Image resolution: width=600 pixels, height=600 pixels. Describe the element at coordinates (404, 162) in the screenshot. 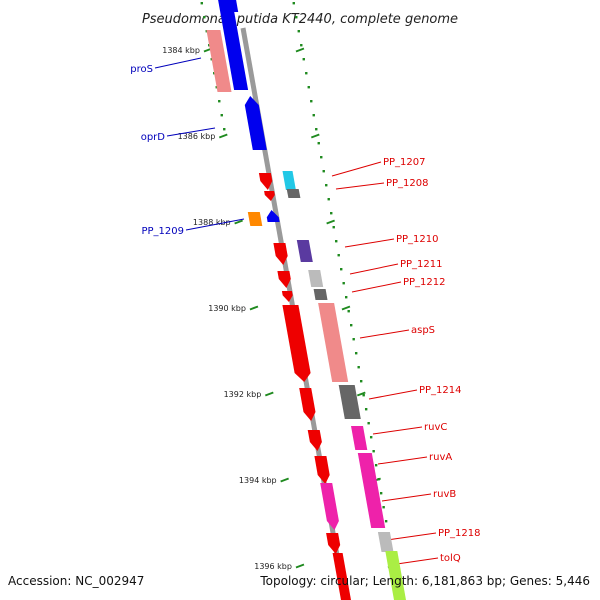

I see `label-pp-1207: PP_1207` at that location.